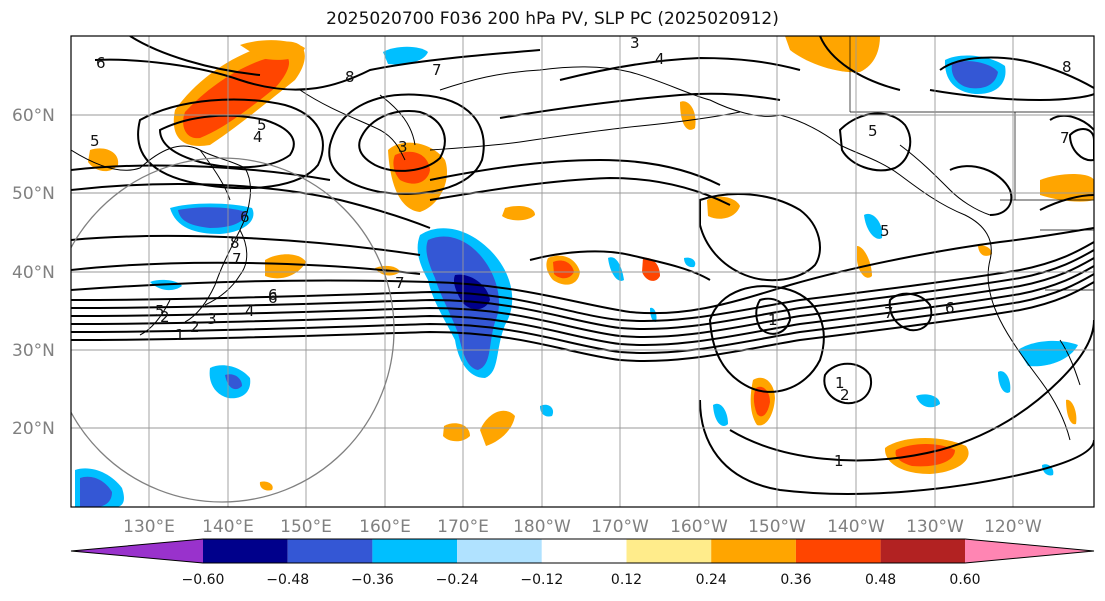 The width and height of the screenshot is (1105, 601). I want to click on colorbar-tick-label: −0.48, so click(287, 580).